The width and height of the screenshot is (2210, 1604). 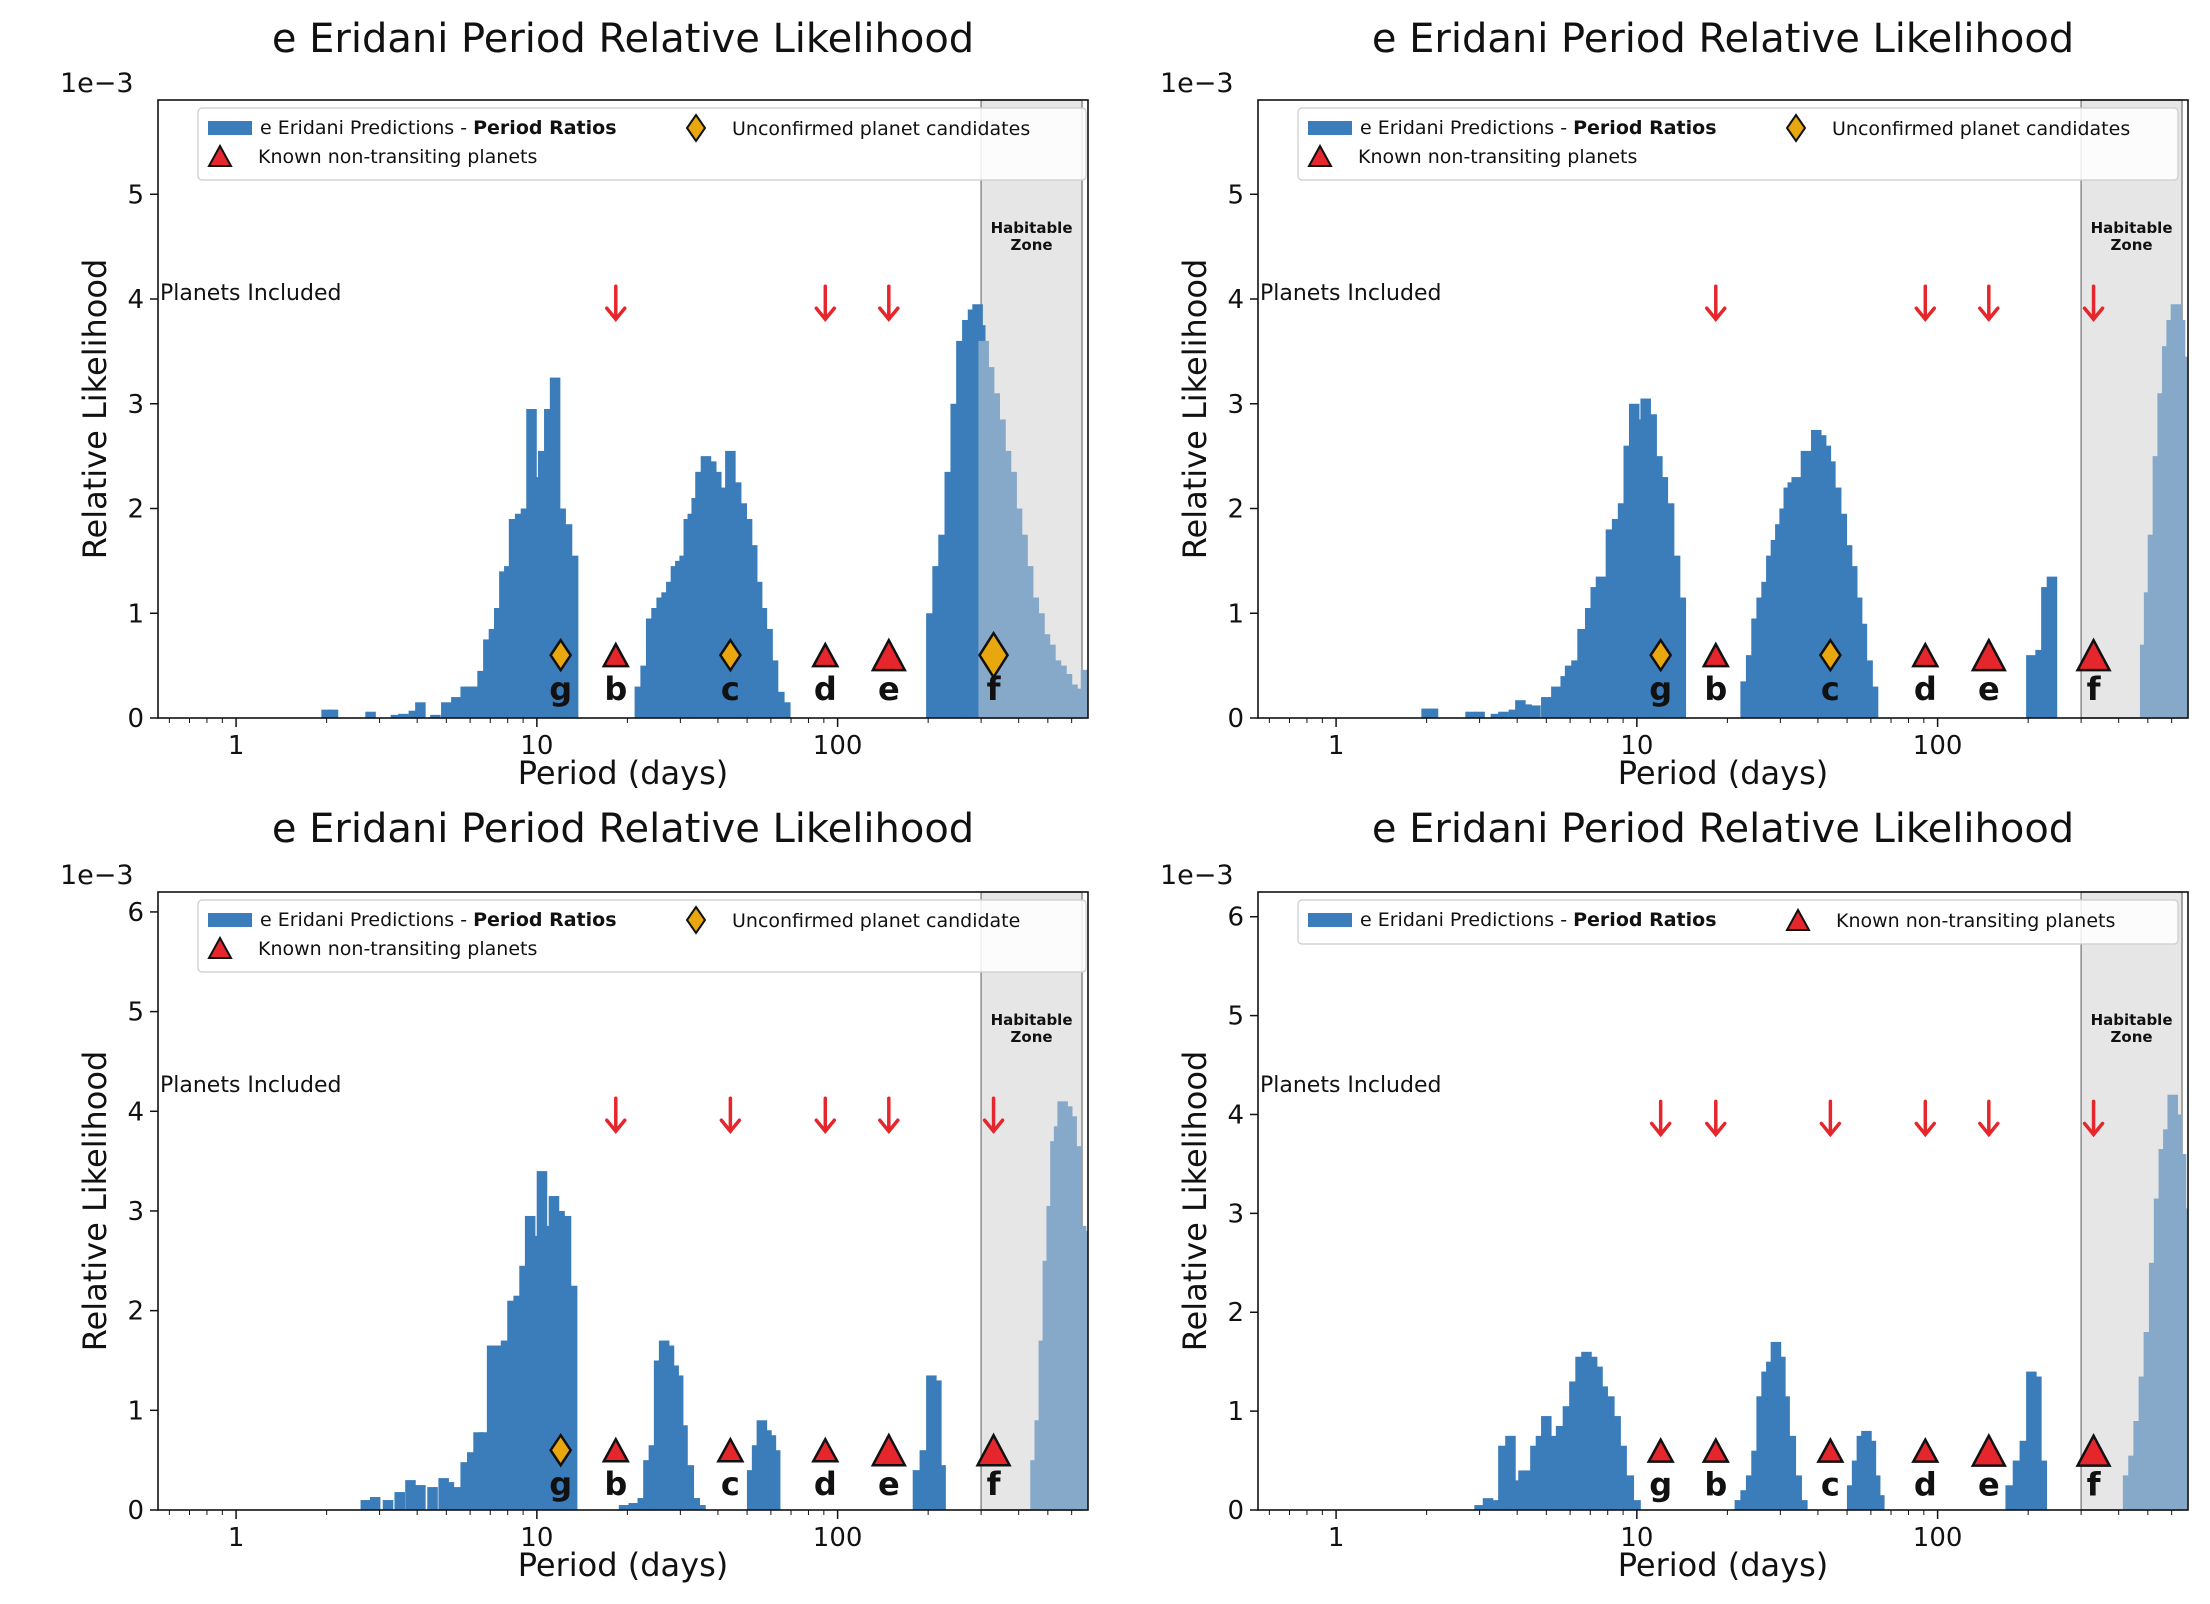 I want to click on planet-label-d: d, so click(x=825, y=689).